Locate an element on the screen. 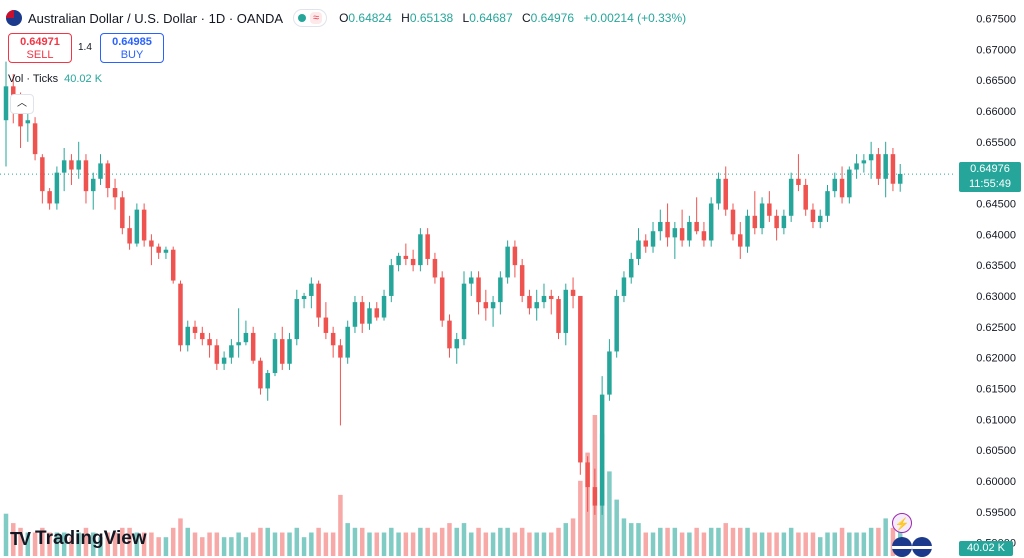 This screenshot has width=1024, height=558. collapse-legend-button: ︿ is located at coordinates (22, 104).